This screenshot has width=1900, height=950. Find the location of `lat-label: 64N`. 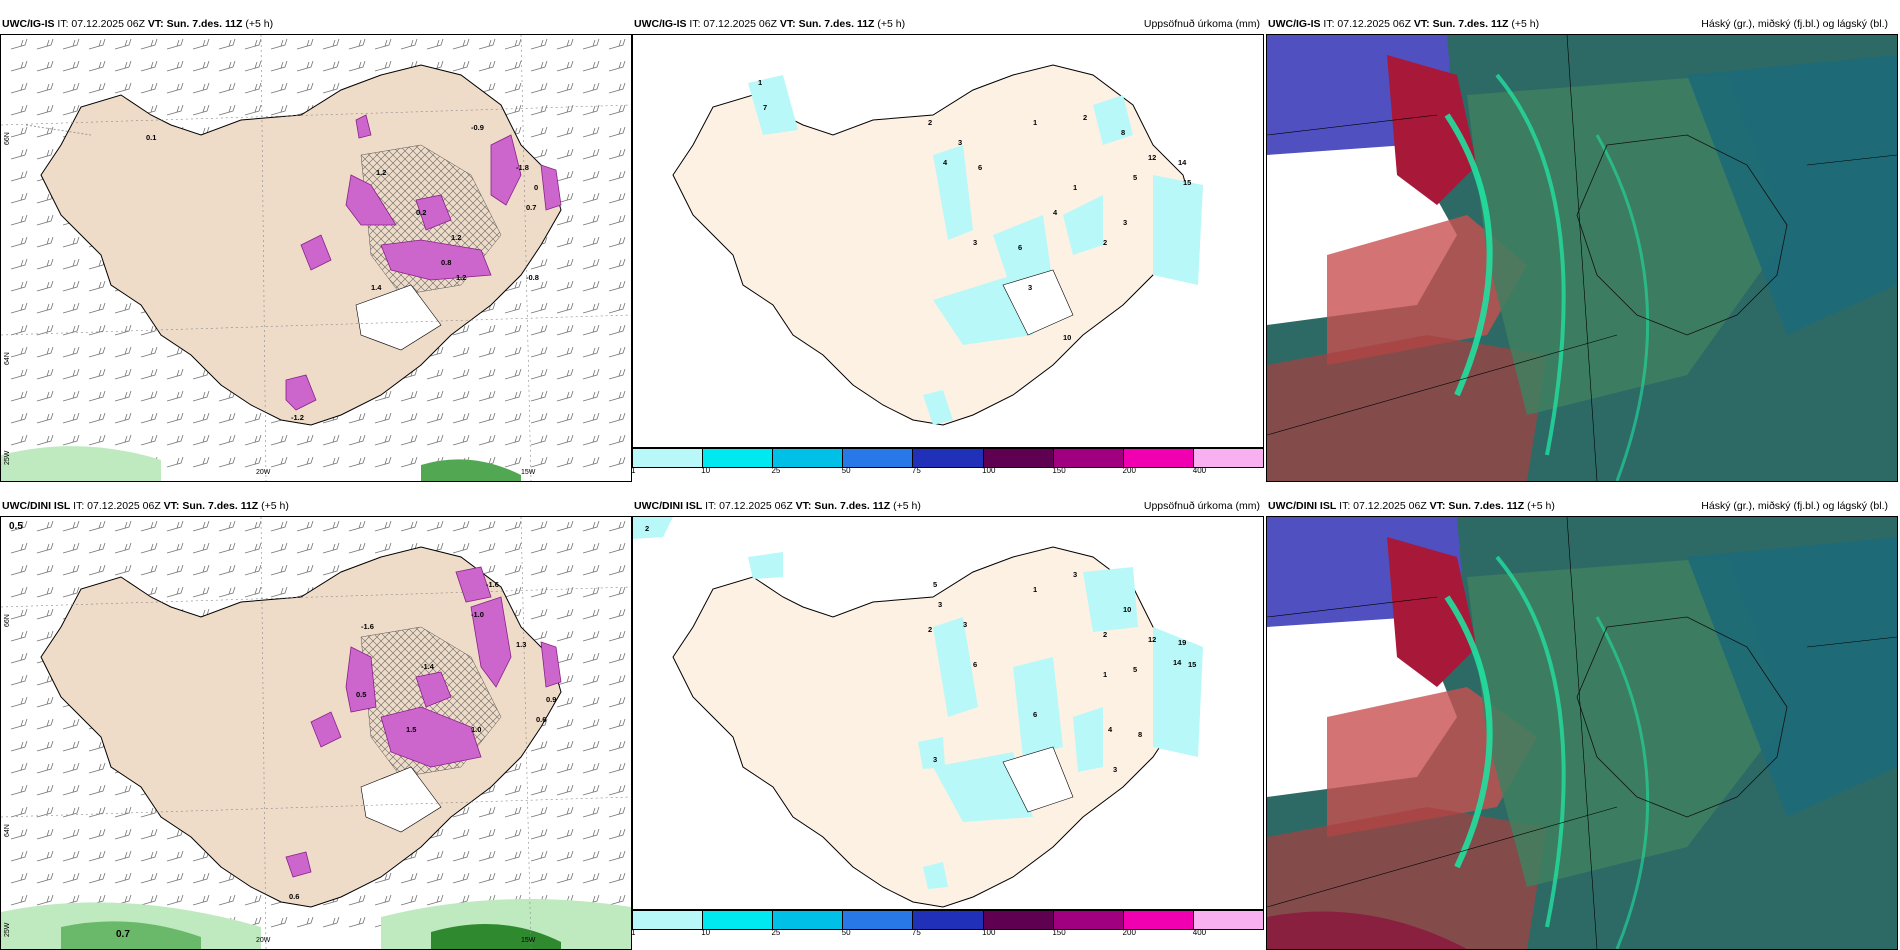

lat-label: 64N is located at coordinates (7, 830).